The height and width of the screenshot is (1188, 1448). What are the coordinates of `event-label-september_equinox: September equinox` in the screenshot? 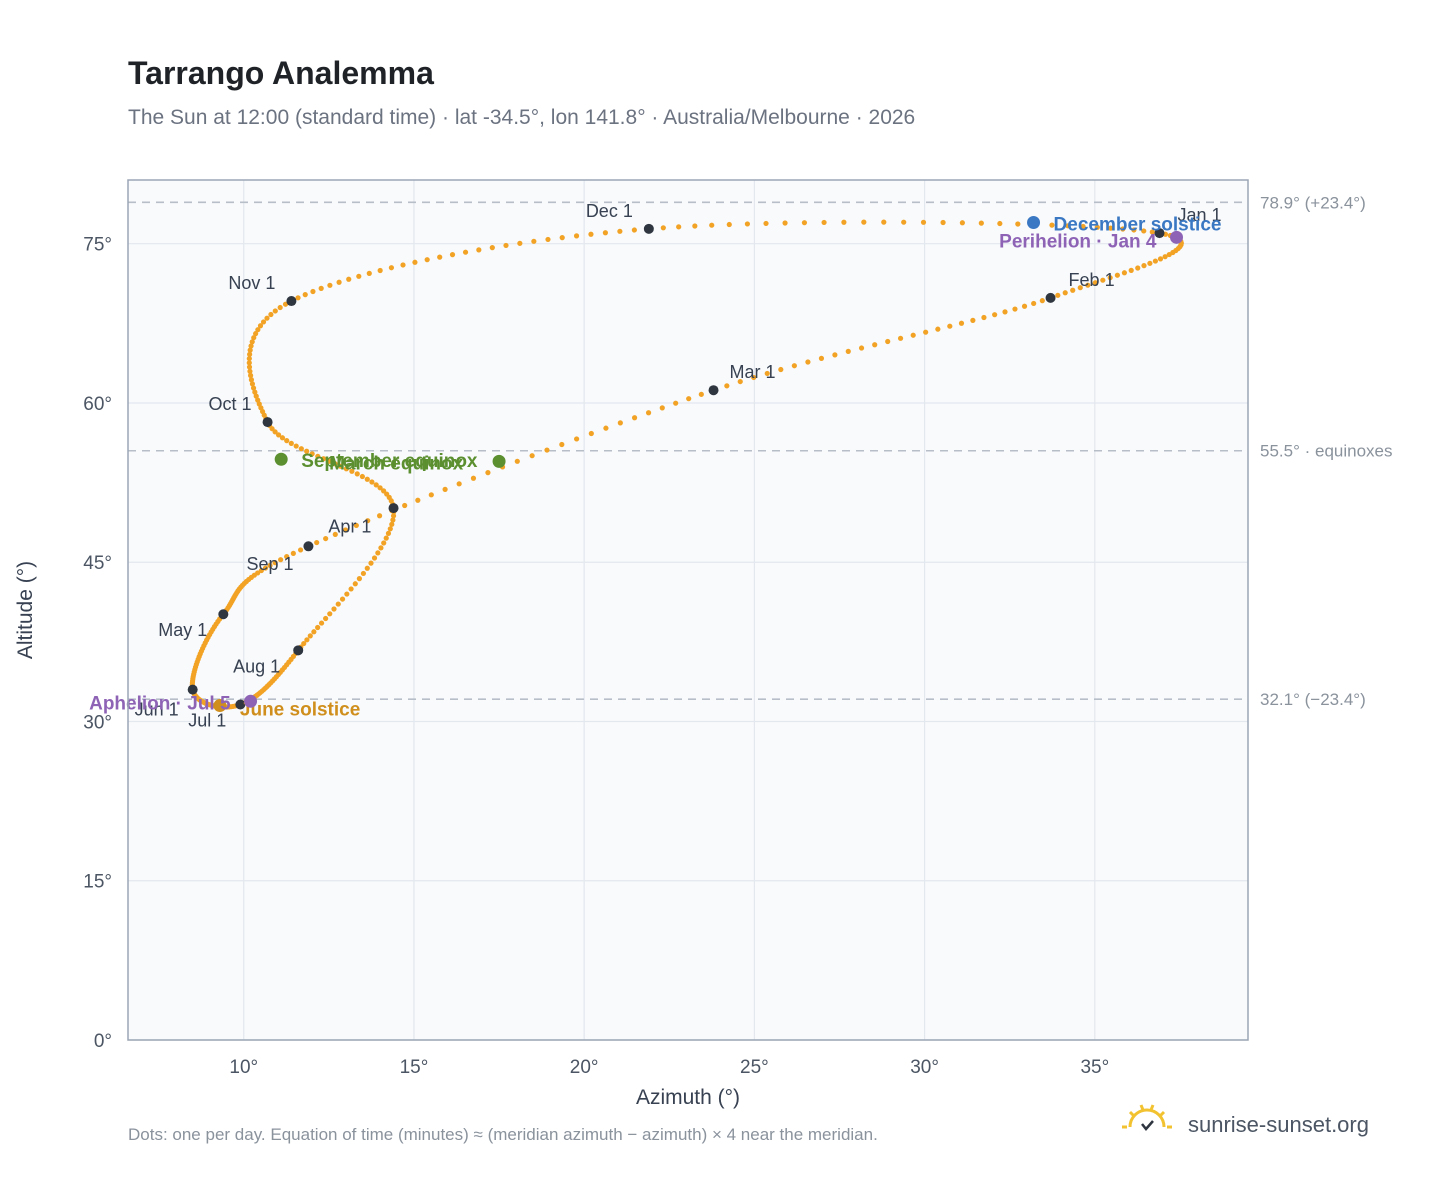 It's located at (389, 461).